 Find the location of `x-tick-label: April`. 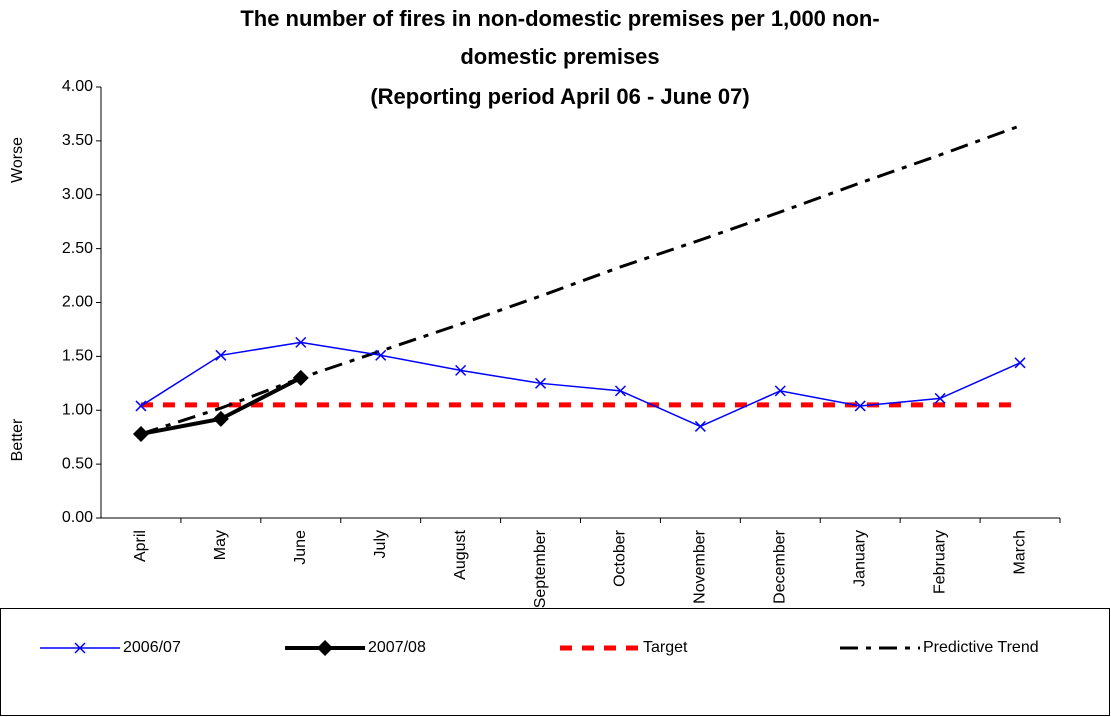

x-tick-label: April is located at coordinates (140, 546).